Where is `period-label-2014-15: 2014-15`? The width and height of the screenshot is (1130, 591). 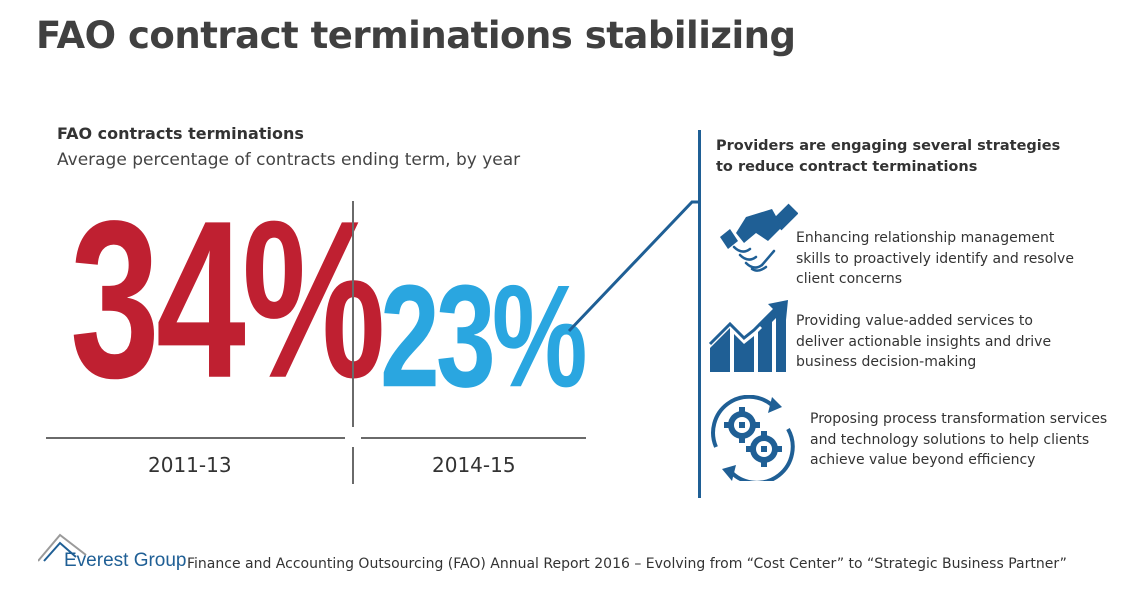
period-label-2014-15: 2014-15 is located at coordinates (474, 465).